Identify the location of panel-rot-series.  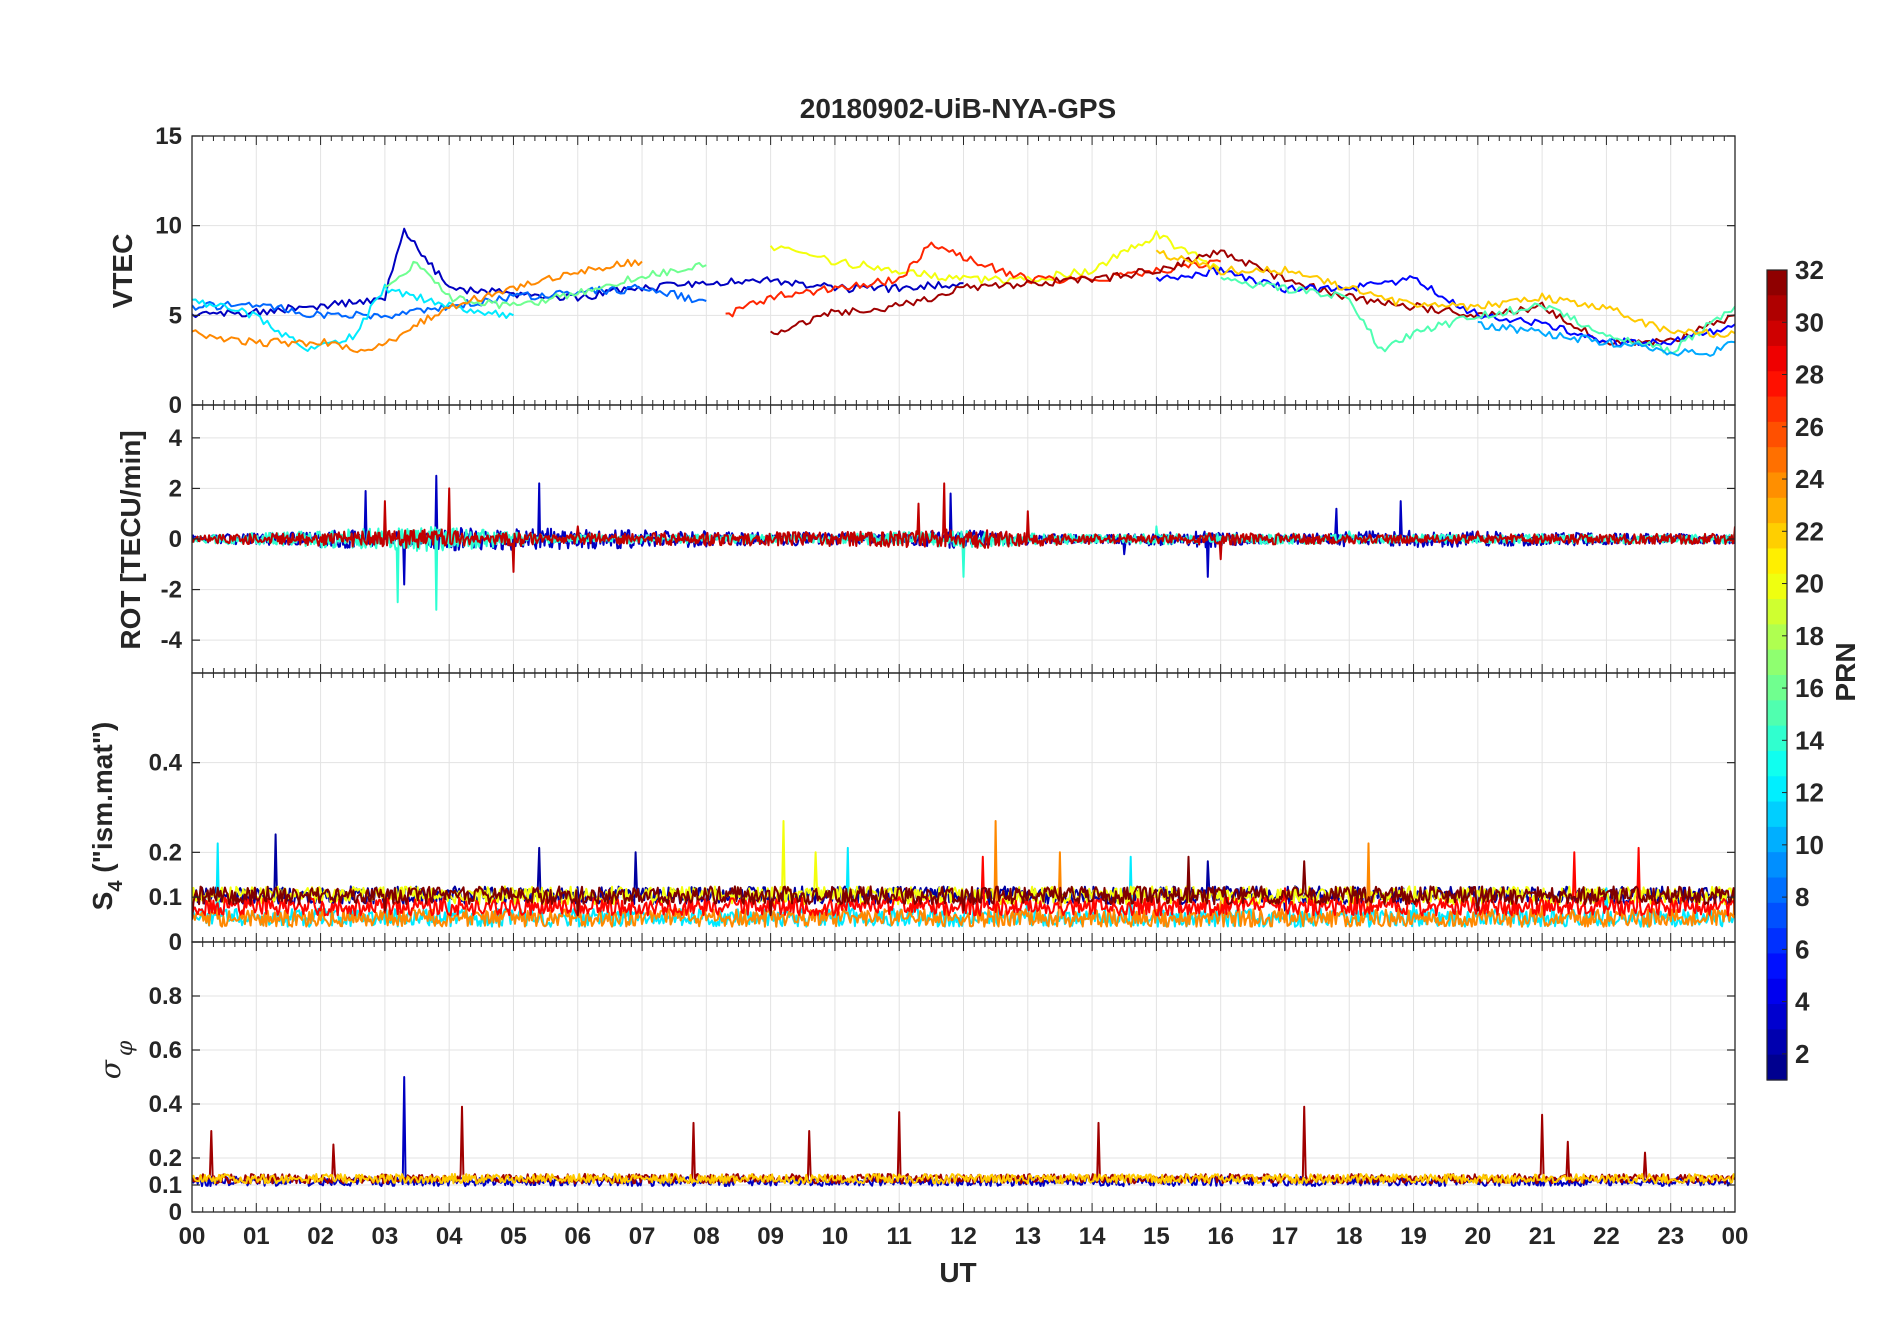
(963, 542).